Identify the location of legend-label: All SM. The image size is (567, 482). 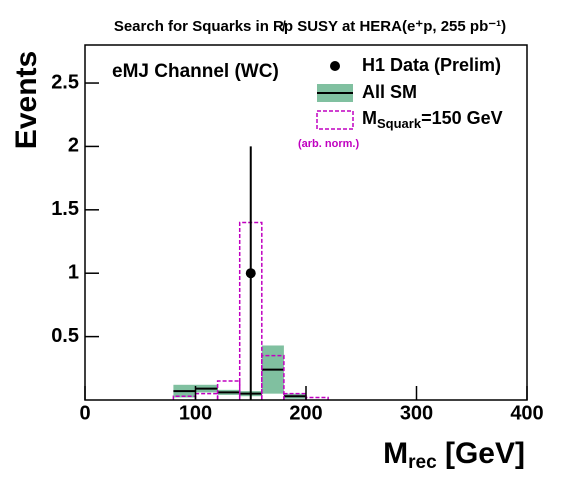
(389, 92).